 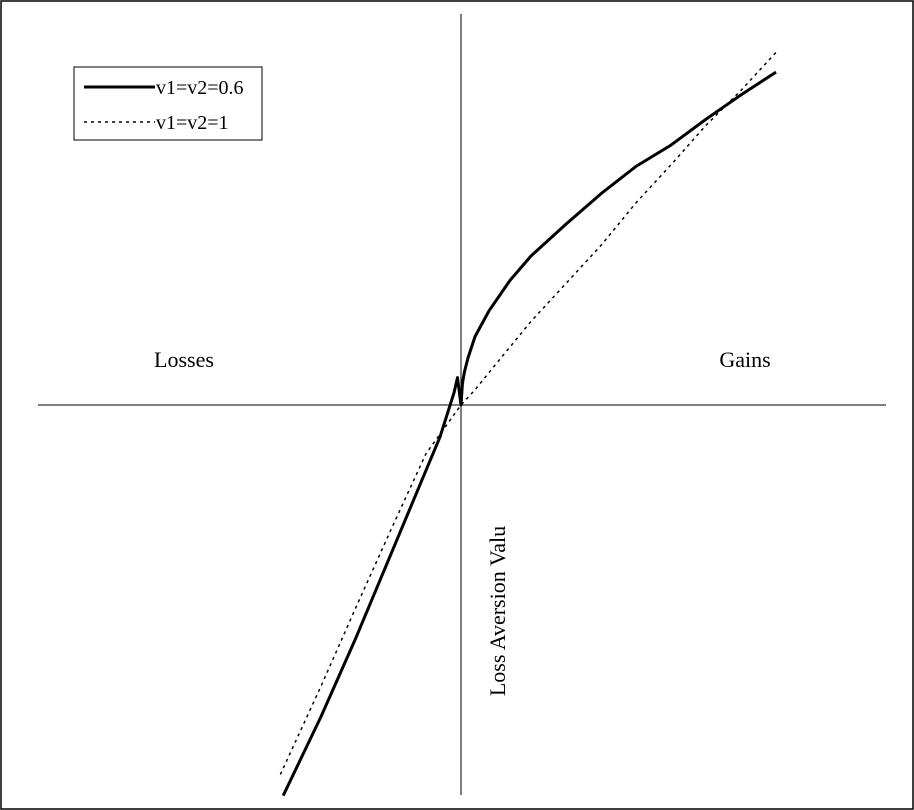 I want to click on losses-label: Losses, so click(x=184, y=359).